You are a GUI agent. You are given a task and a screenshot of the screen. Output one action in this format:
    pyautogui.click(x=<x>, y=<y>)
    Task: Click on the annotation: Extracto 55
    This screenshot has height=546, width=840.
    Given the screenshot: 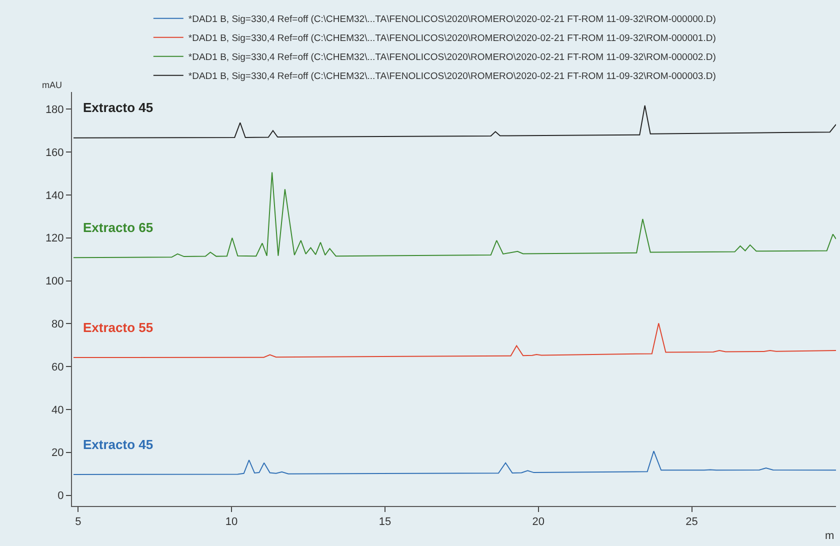 What is the action you would take?
    pyautogui.click(x=118, y=327)
    